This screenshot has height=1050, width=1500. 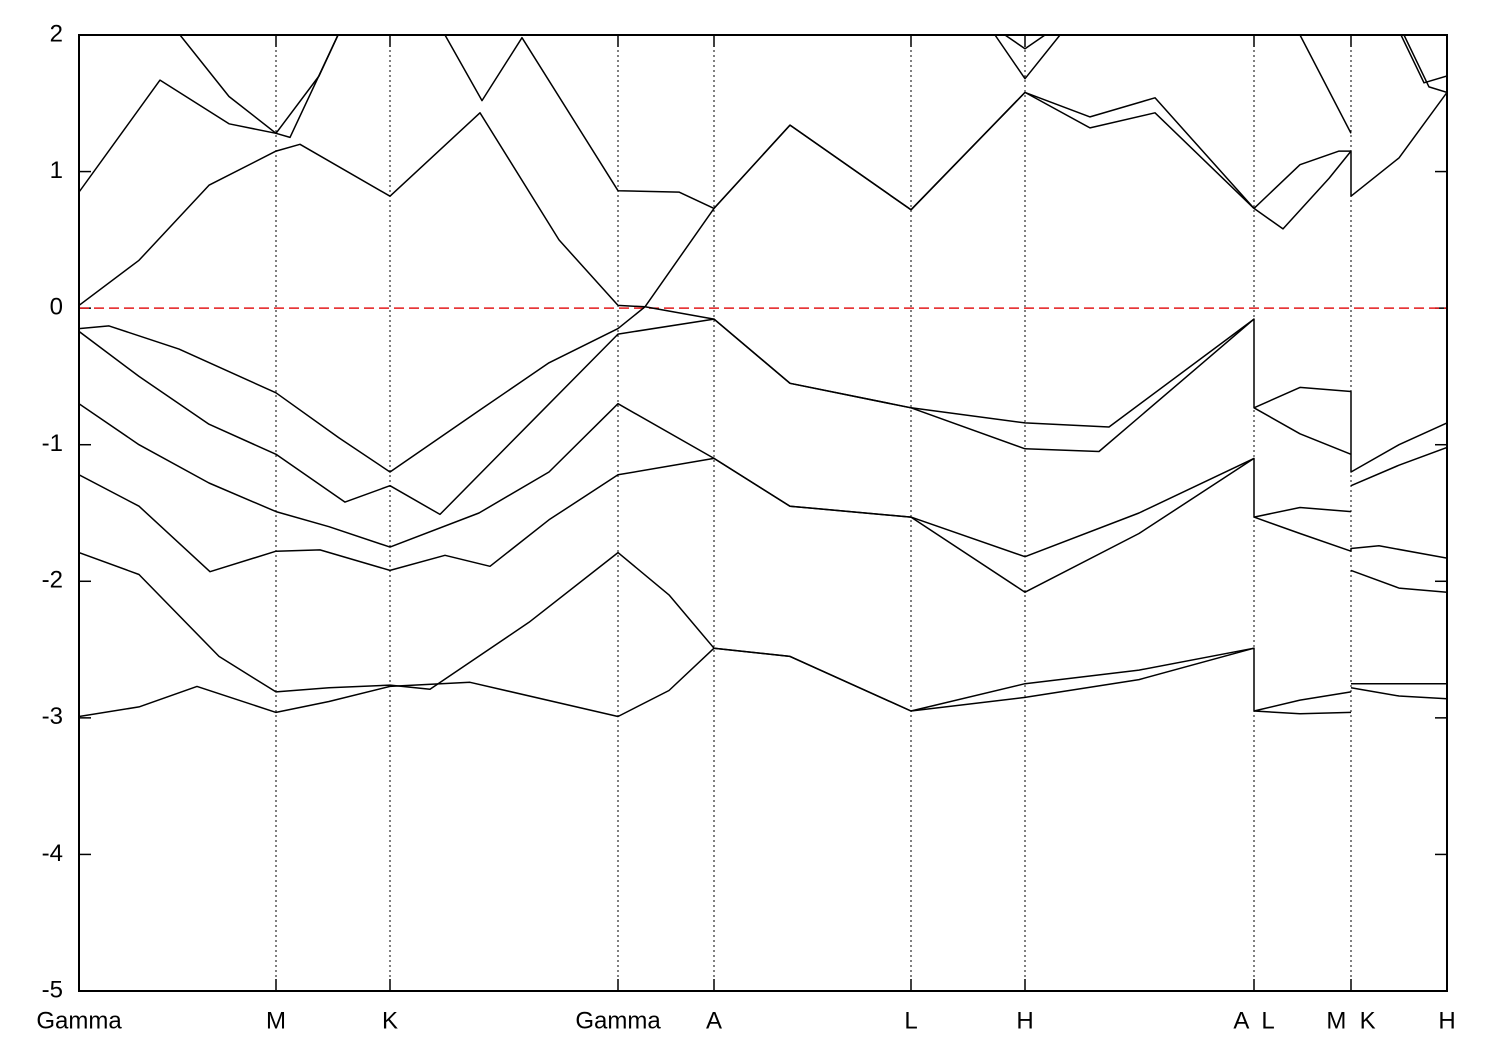 What do you see at coordinates (56, 33) in the screenshot?
I see `y-tick-label: 2` at bounding box center [56, 33].